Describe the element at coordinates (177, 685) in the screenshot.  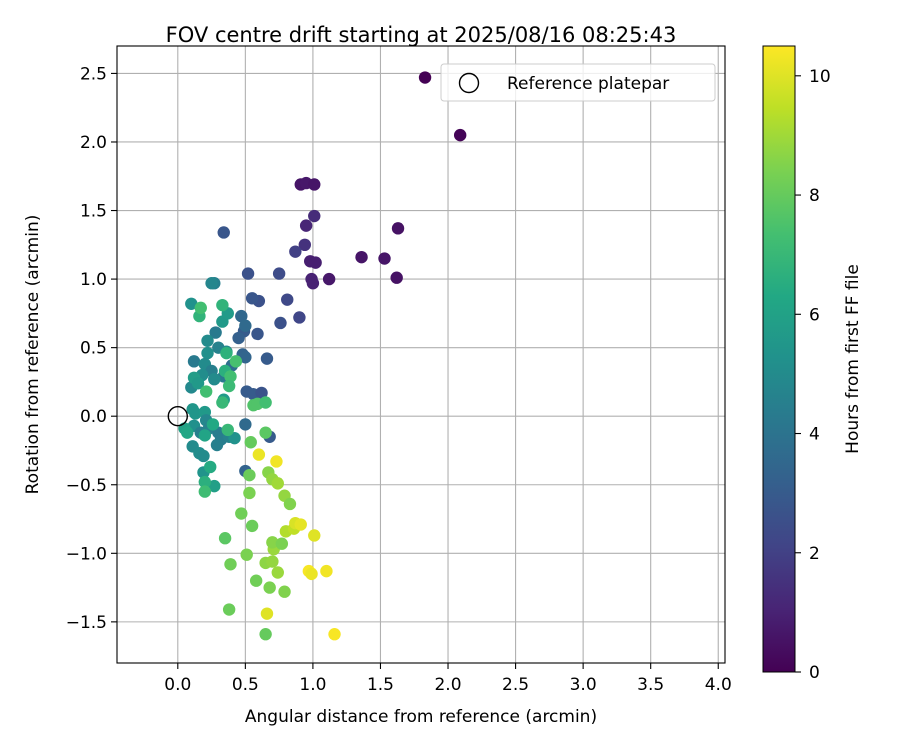
I see `x-tick-label: 0.0` at that location.